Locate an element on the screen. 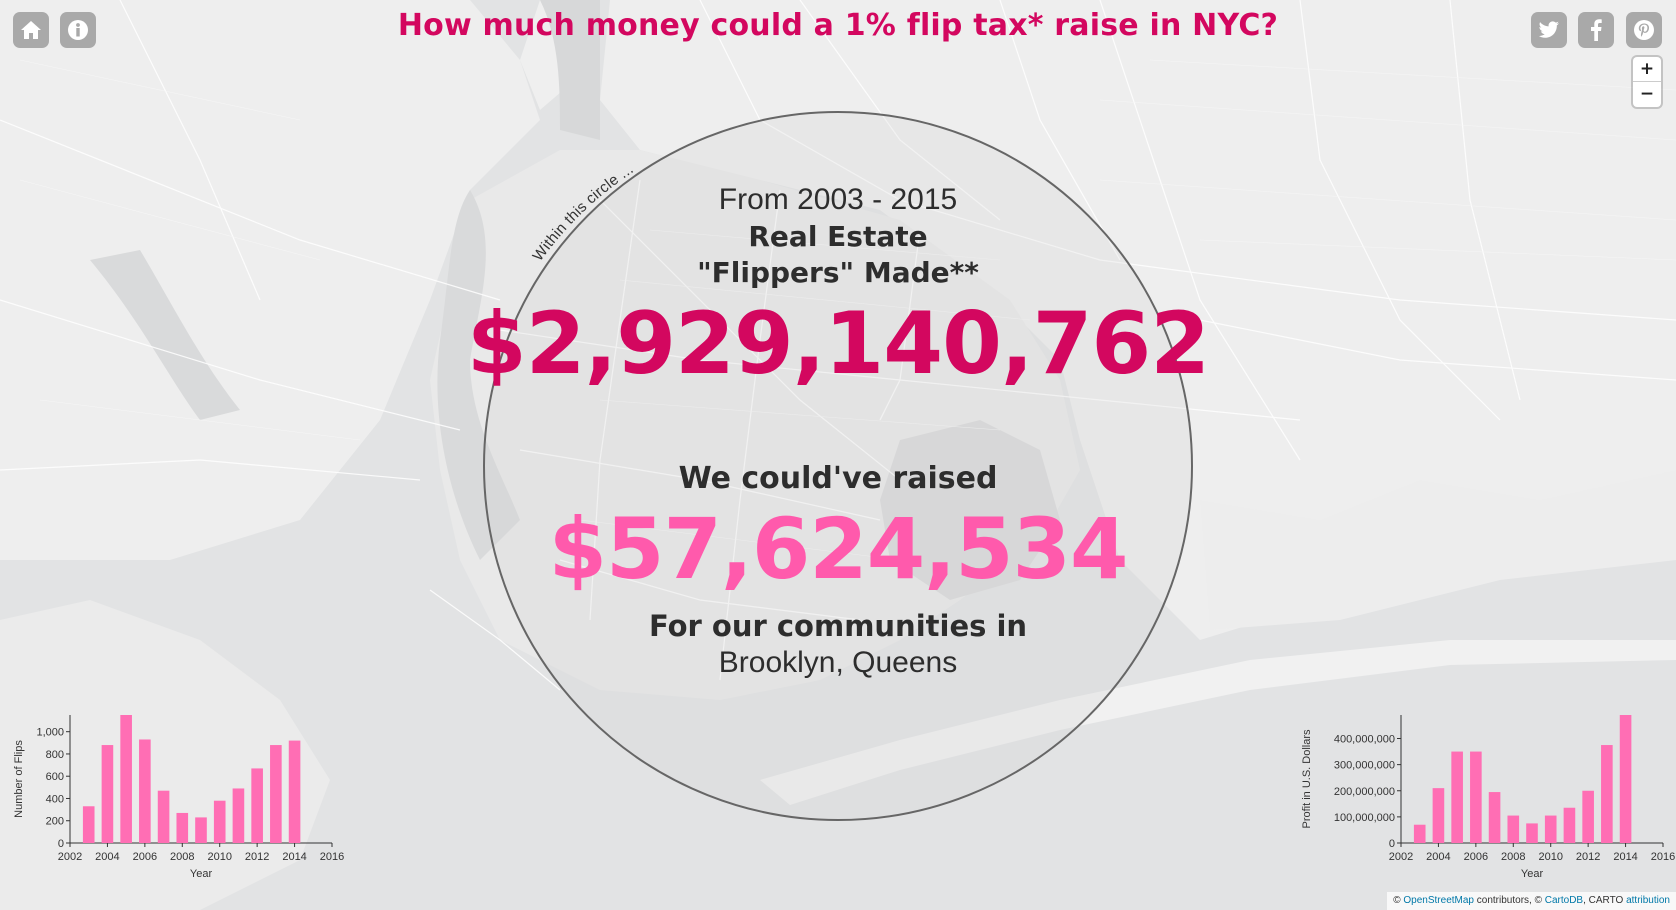 This screenshot has width=1676, height=910. facebook-share-button is located at coordinates (1596, 30).